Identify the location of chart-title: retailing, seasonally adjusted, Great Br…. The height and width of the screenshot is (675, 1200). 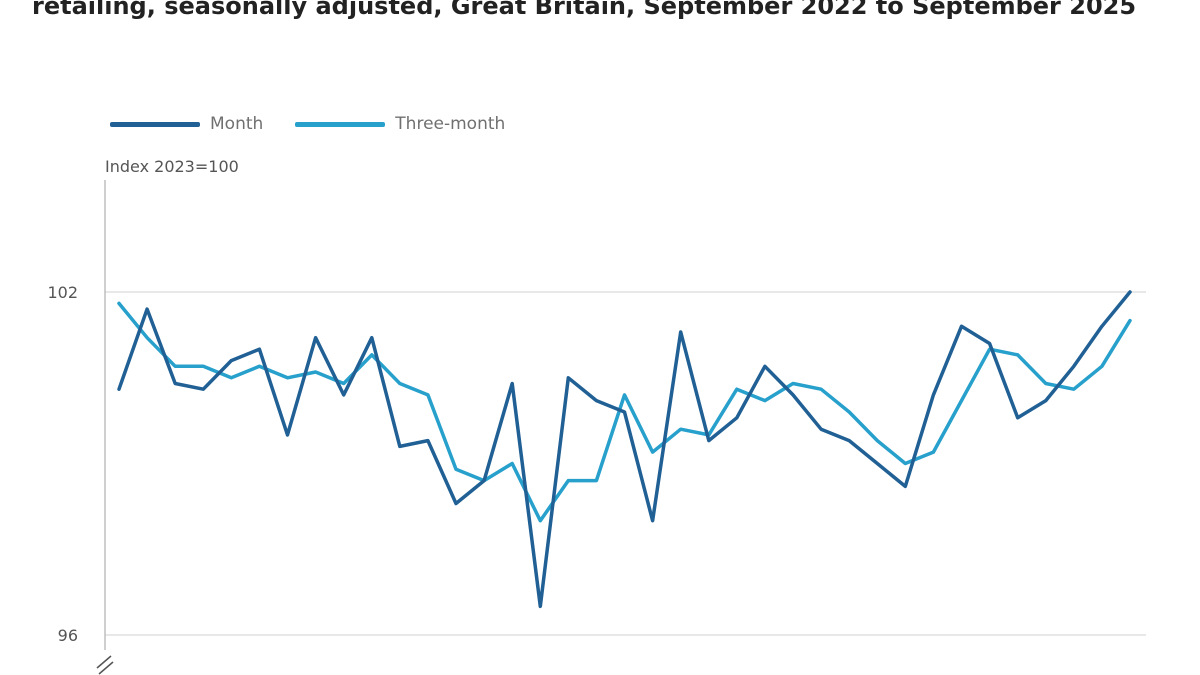
(584, 10).